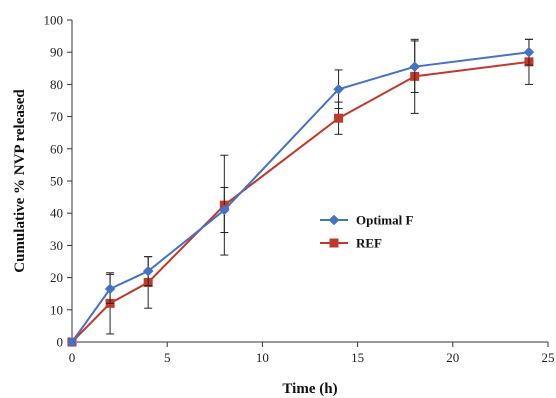 Image resolution: width=556 pixels, height=398 pixels. Describe the element at coordinates (309, 389) in the screenshot. I see `x-axis-label: Time (h)` at that location.